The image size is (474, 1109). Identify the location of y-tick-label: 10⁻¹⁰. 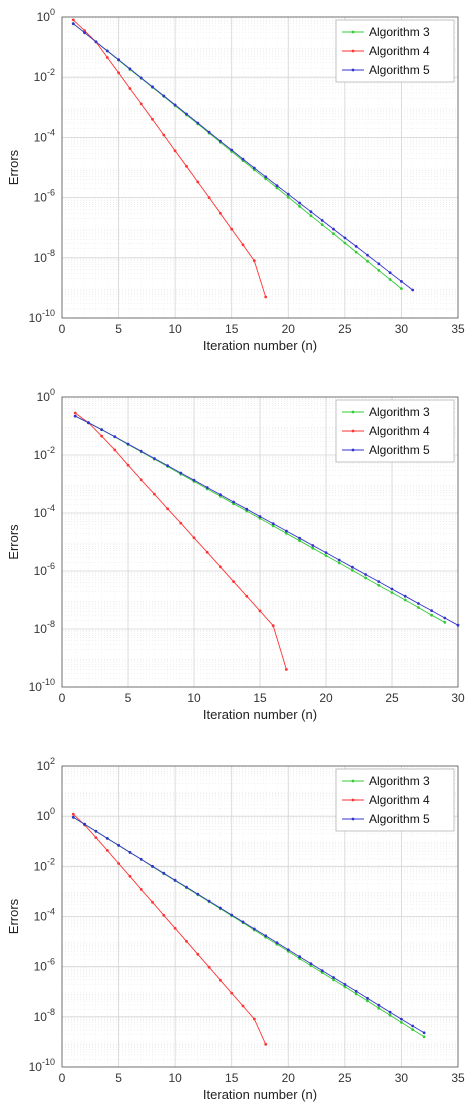
(42, 1065).